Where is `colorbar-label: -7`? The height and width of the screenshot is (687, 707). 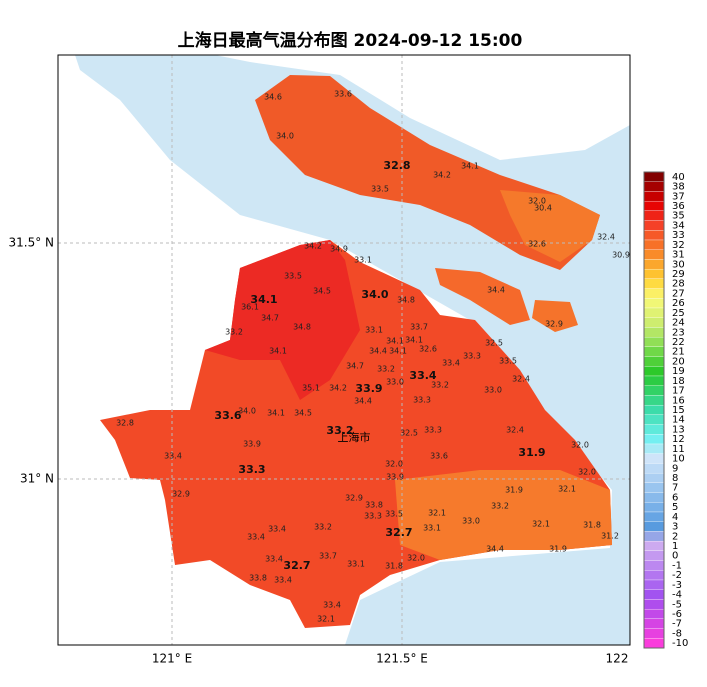 colorbar-label: -7 is located at coordinates (677, 624).